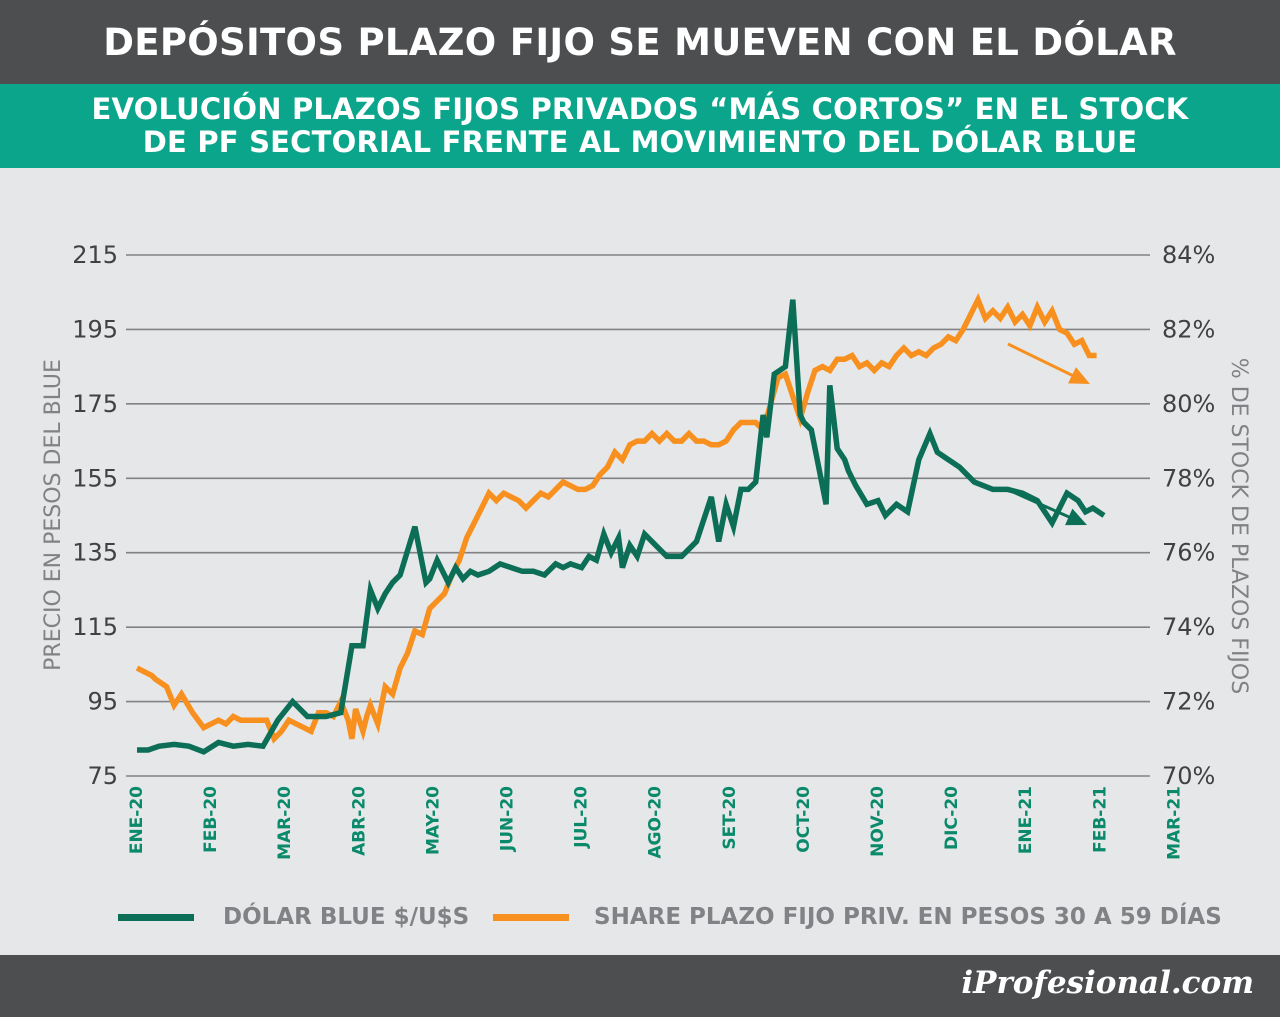  What do you see at coordinates (53, 515) in the screenshot?
I see `y-axis-title-left: PRECIO EN PESOS DEL BLUE` at bounding box center [53, 515].